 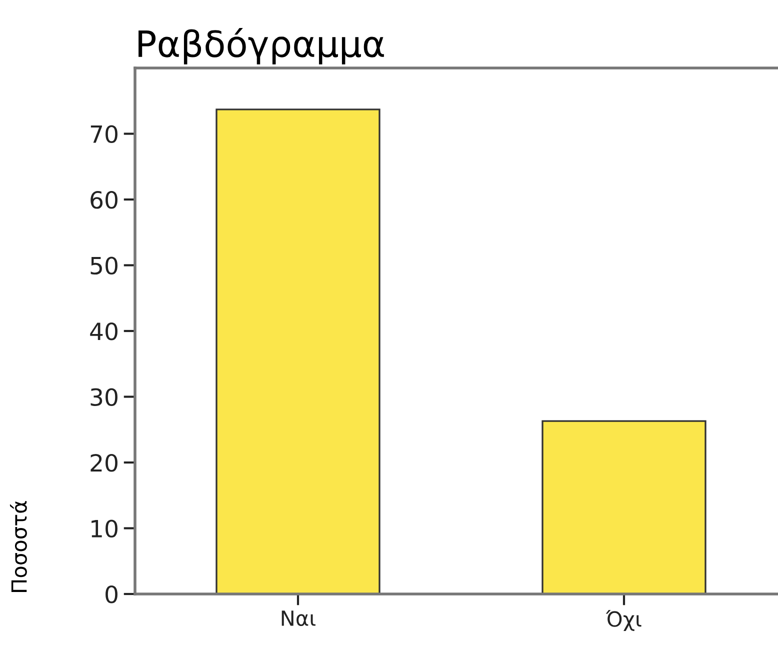 What do you see at coordinates (104, 331) in the screenshot?
I see `y-tick-label: 40` at bounding box center [104, 331].